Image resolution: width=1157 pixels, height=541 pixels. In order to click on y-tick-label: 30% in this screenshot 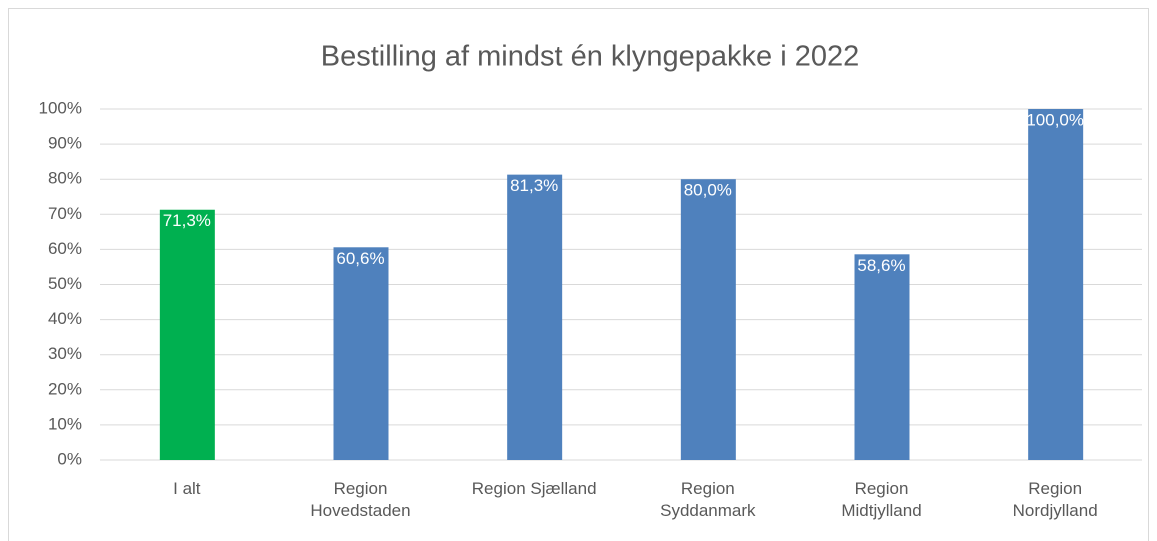, I will do `click(65, 353)`.